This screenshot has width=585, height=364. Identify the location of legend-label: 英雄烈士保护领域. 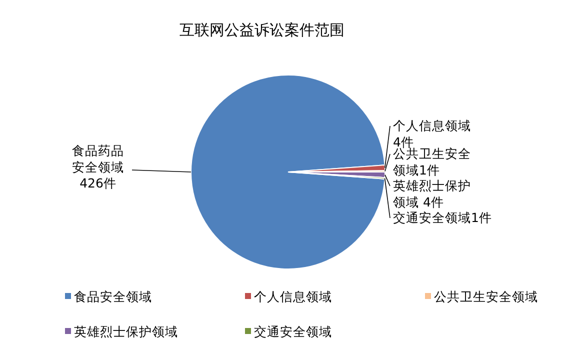
(126, 331).